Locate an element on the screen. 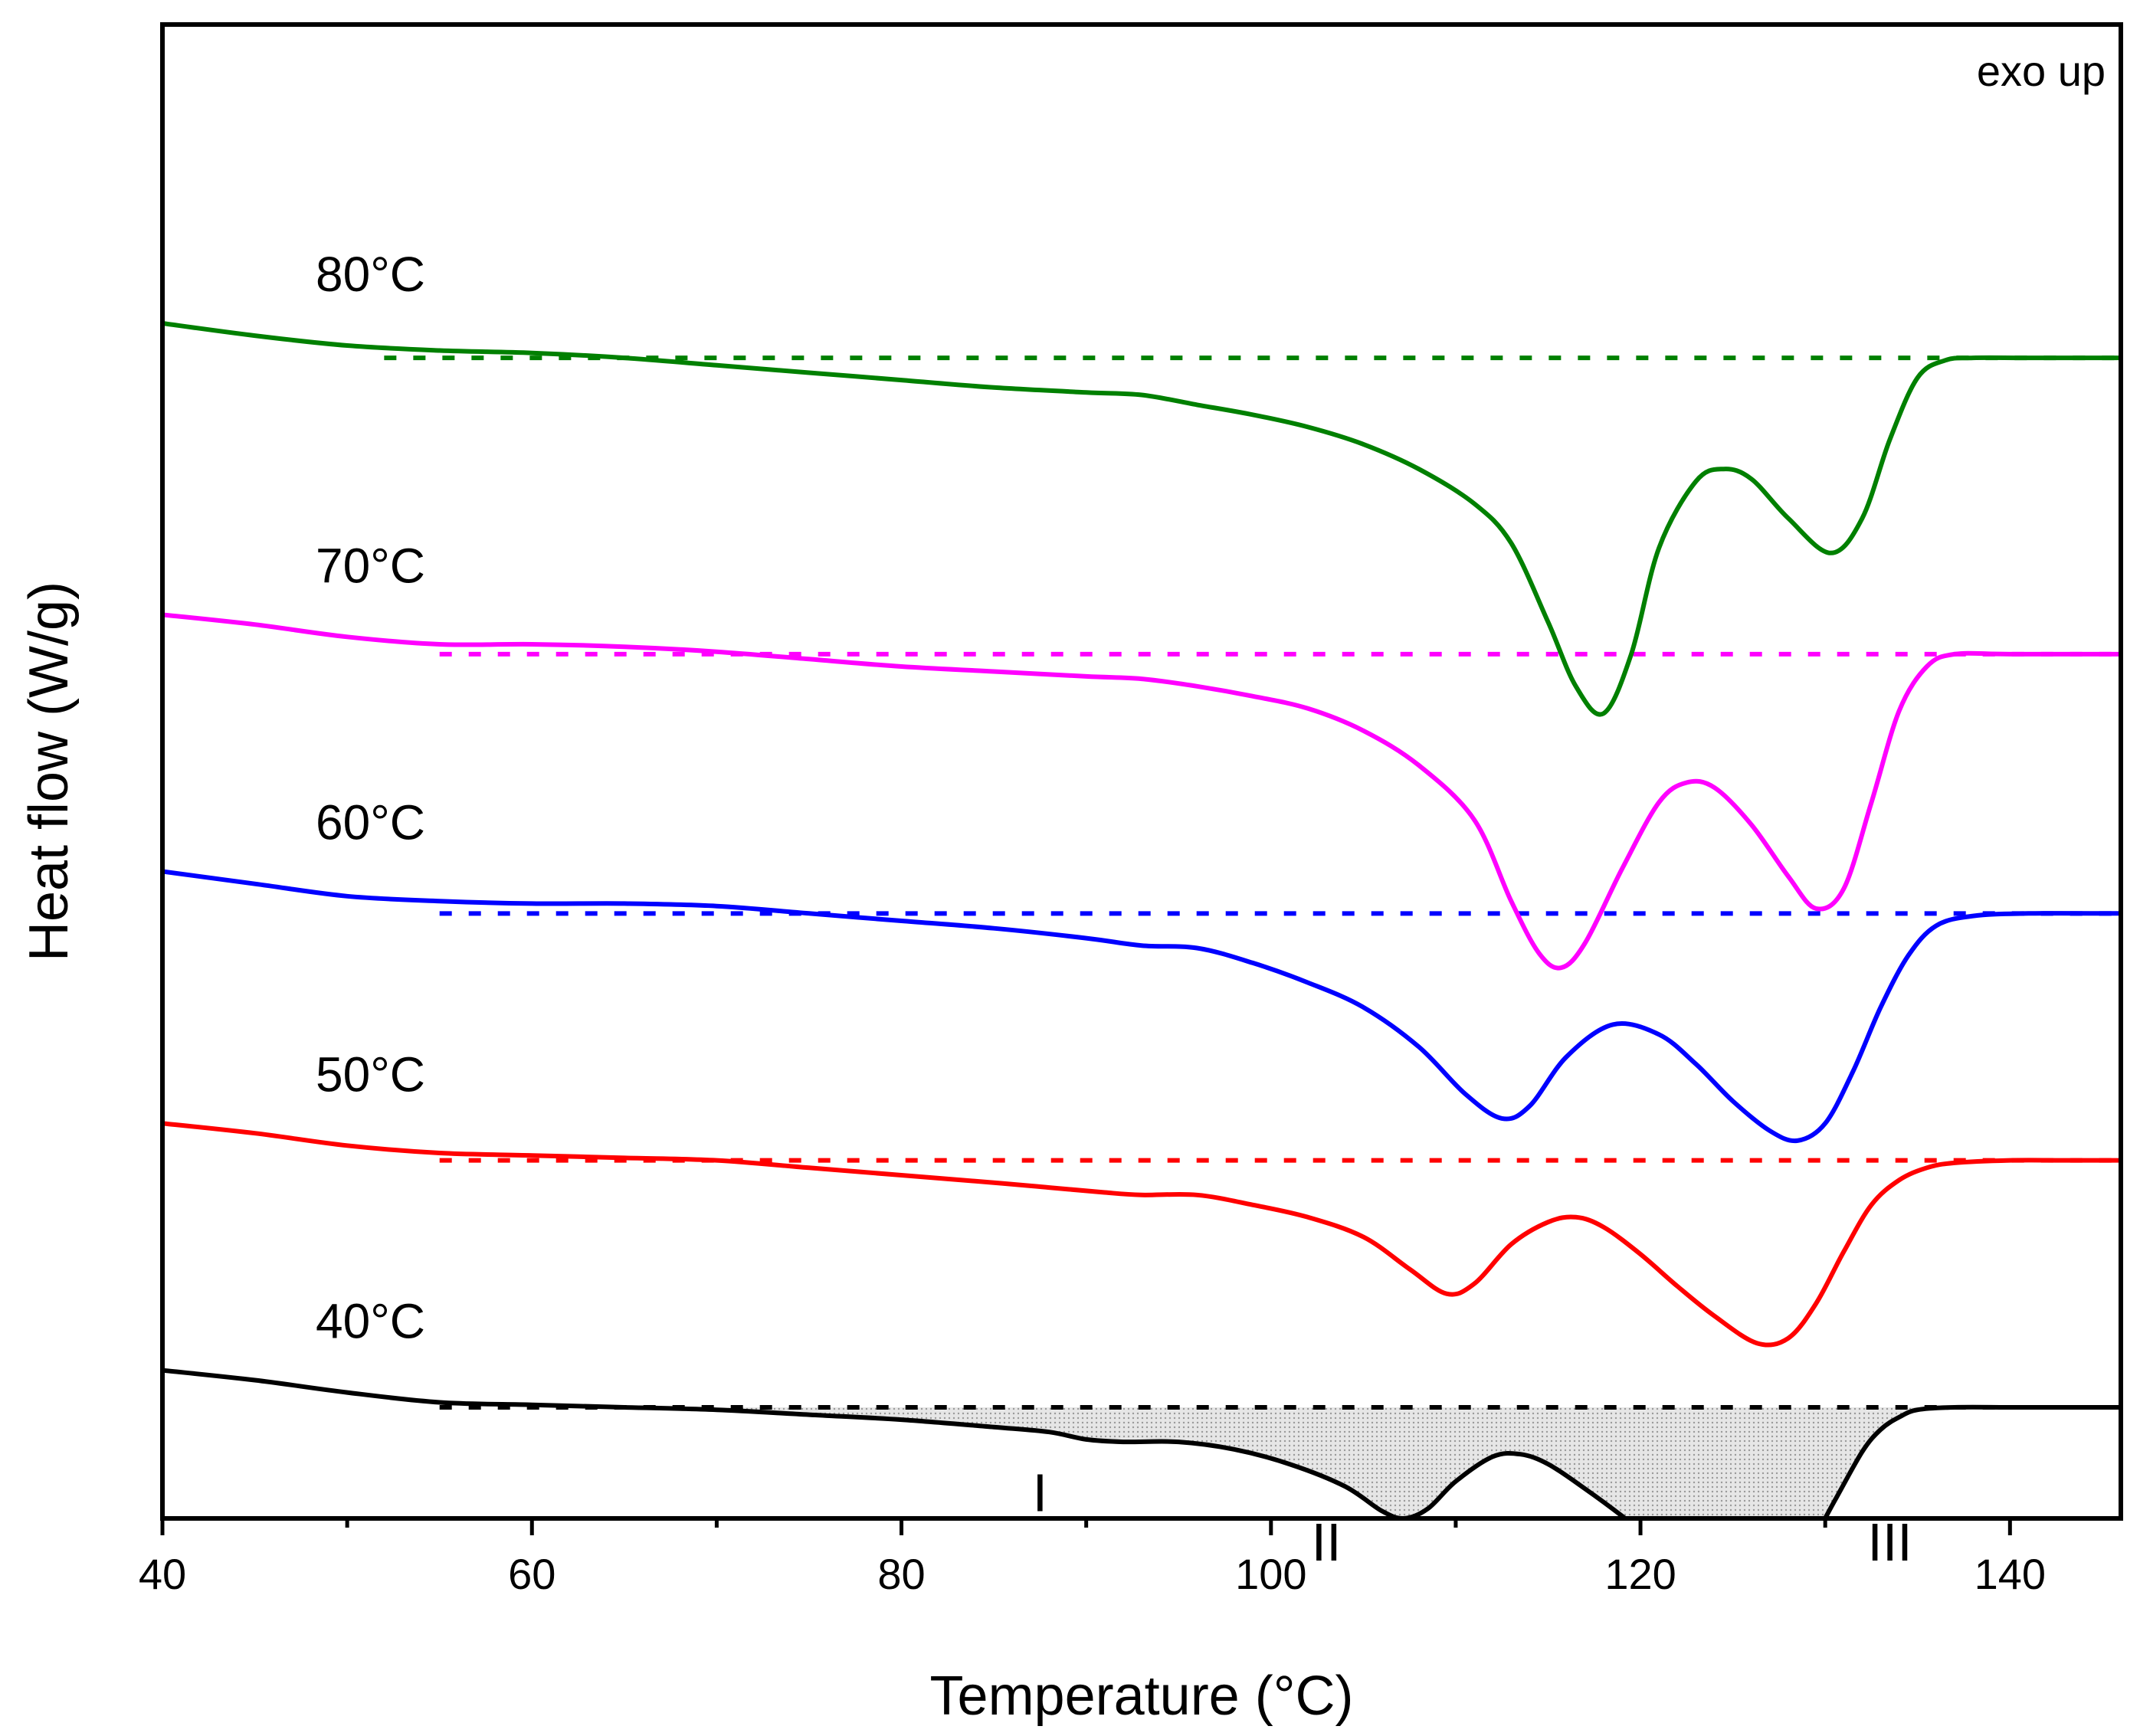 The height and width of the screenshot is (1736, 2140). series-line-40c is located at coordinates (1141, 1443).